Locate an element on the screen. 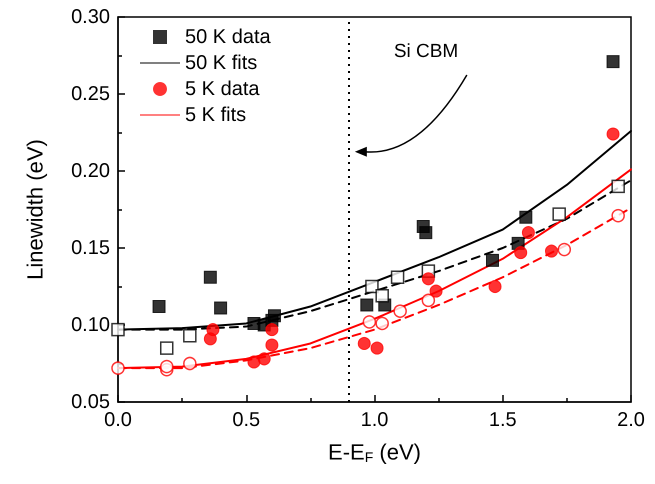  y-tick-label: 0.25 is located at coordinates (90, 94).